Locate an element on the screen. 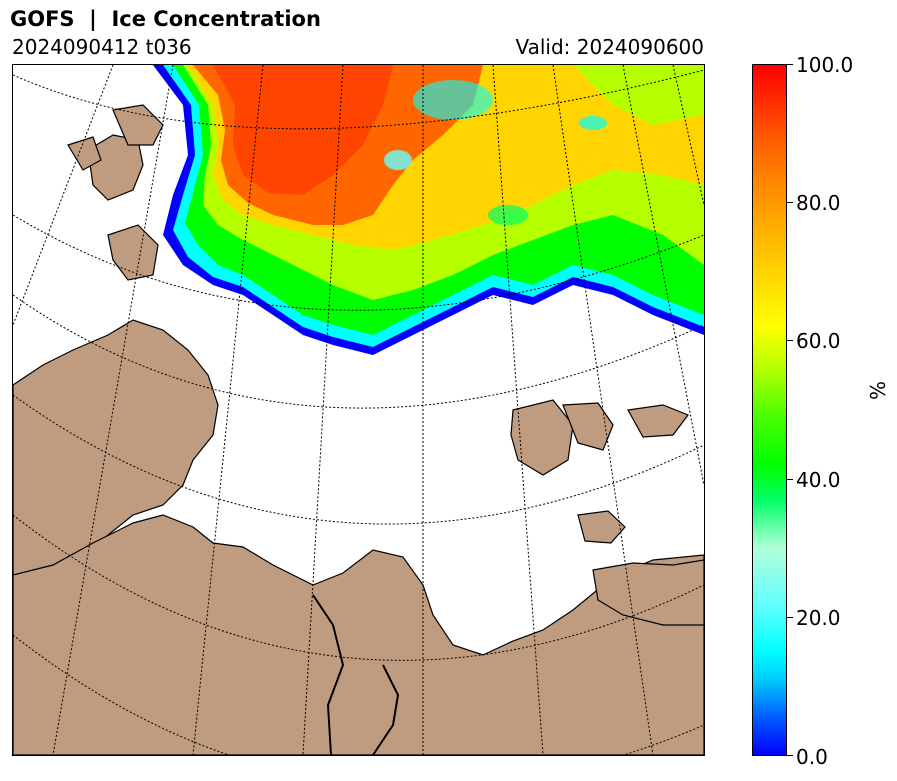 The width and height of the screenshot is (897, 781). plot-title: GOFS | Ice Concentration is located at coordinates (165, 19).